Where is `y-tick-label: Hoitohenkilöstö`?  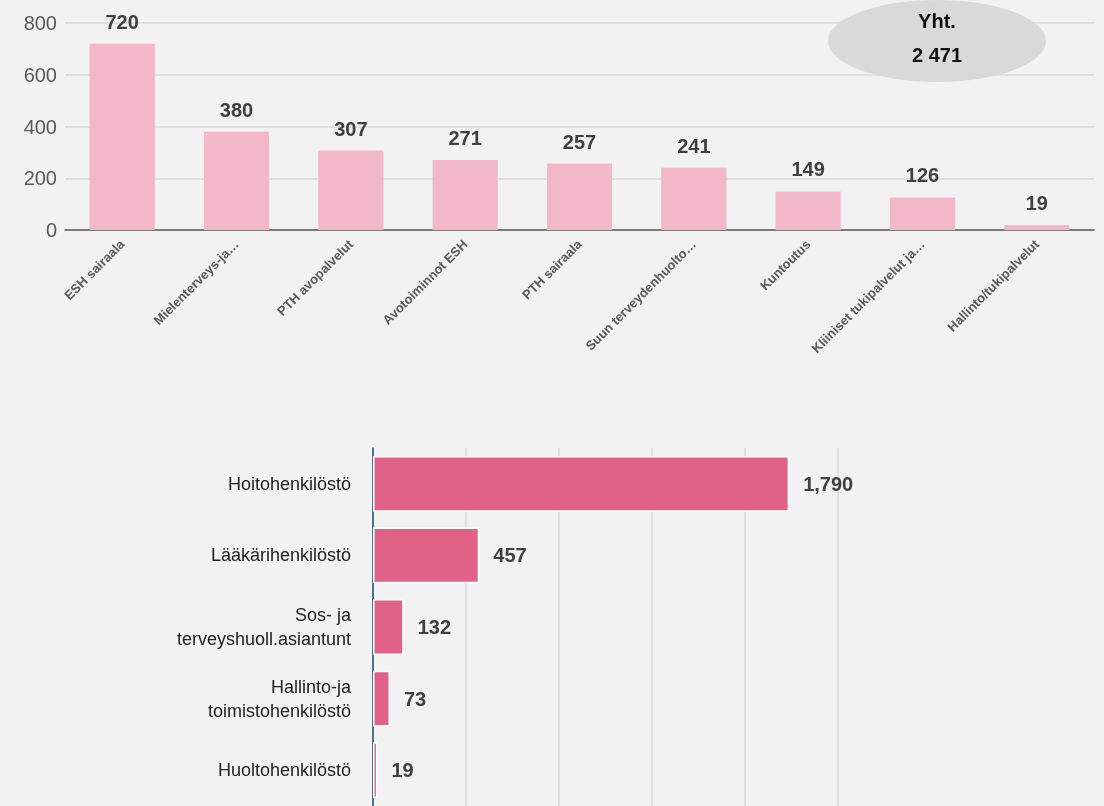
y-tick-label: Hoitohenkilöstö is located at coordinates (289, 483).